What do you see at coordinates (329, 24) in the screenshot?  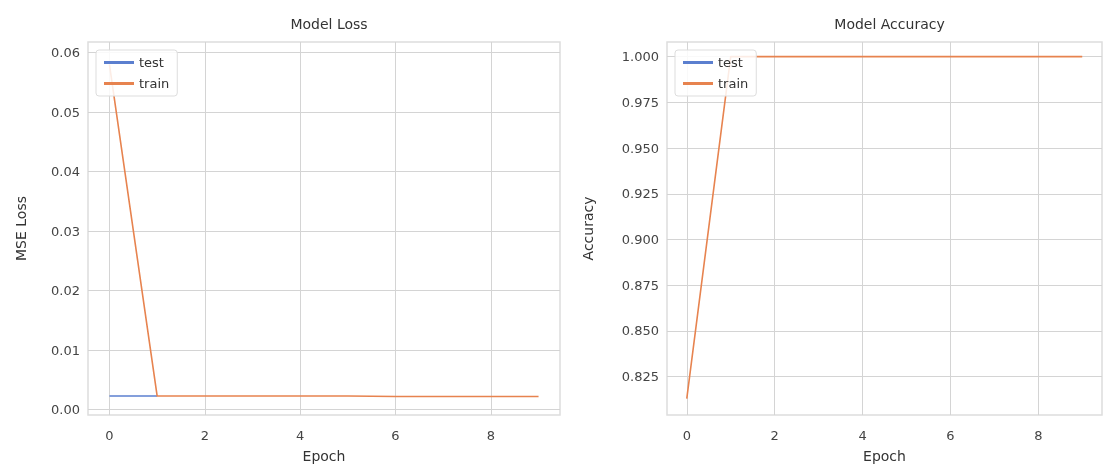 I see `chart-title: Model Loss` at bounding box center [329, 24].